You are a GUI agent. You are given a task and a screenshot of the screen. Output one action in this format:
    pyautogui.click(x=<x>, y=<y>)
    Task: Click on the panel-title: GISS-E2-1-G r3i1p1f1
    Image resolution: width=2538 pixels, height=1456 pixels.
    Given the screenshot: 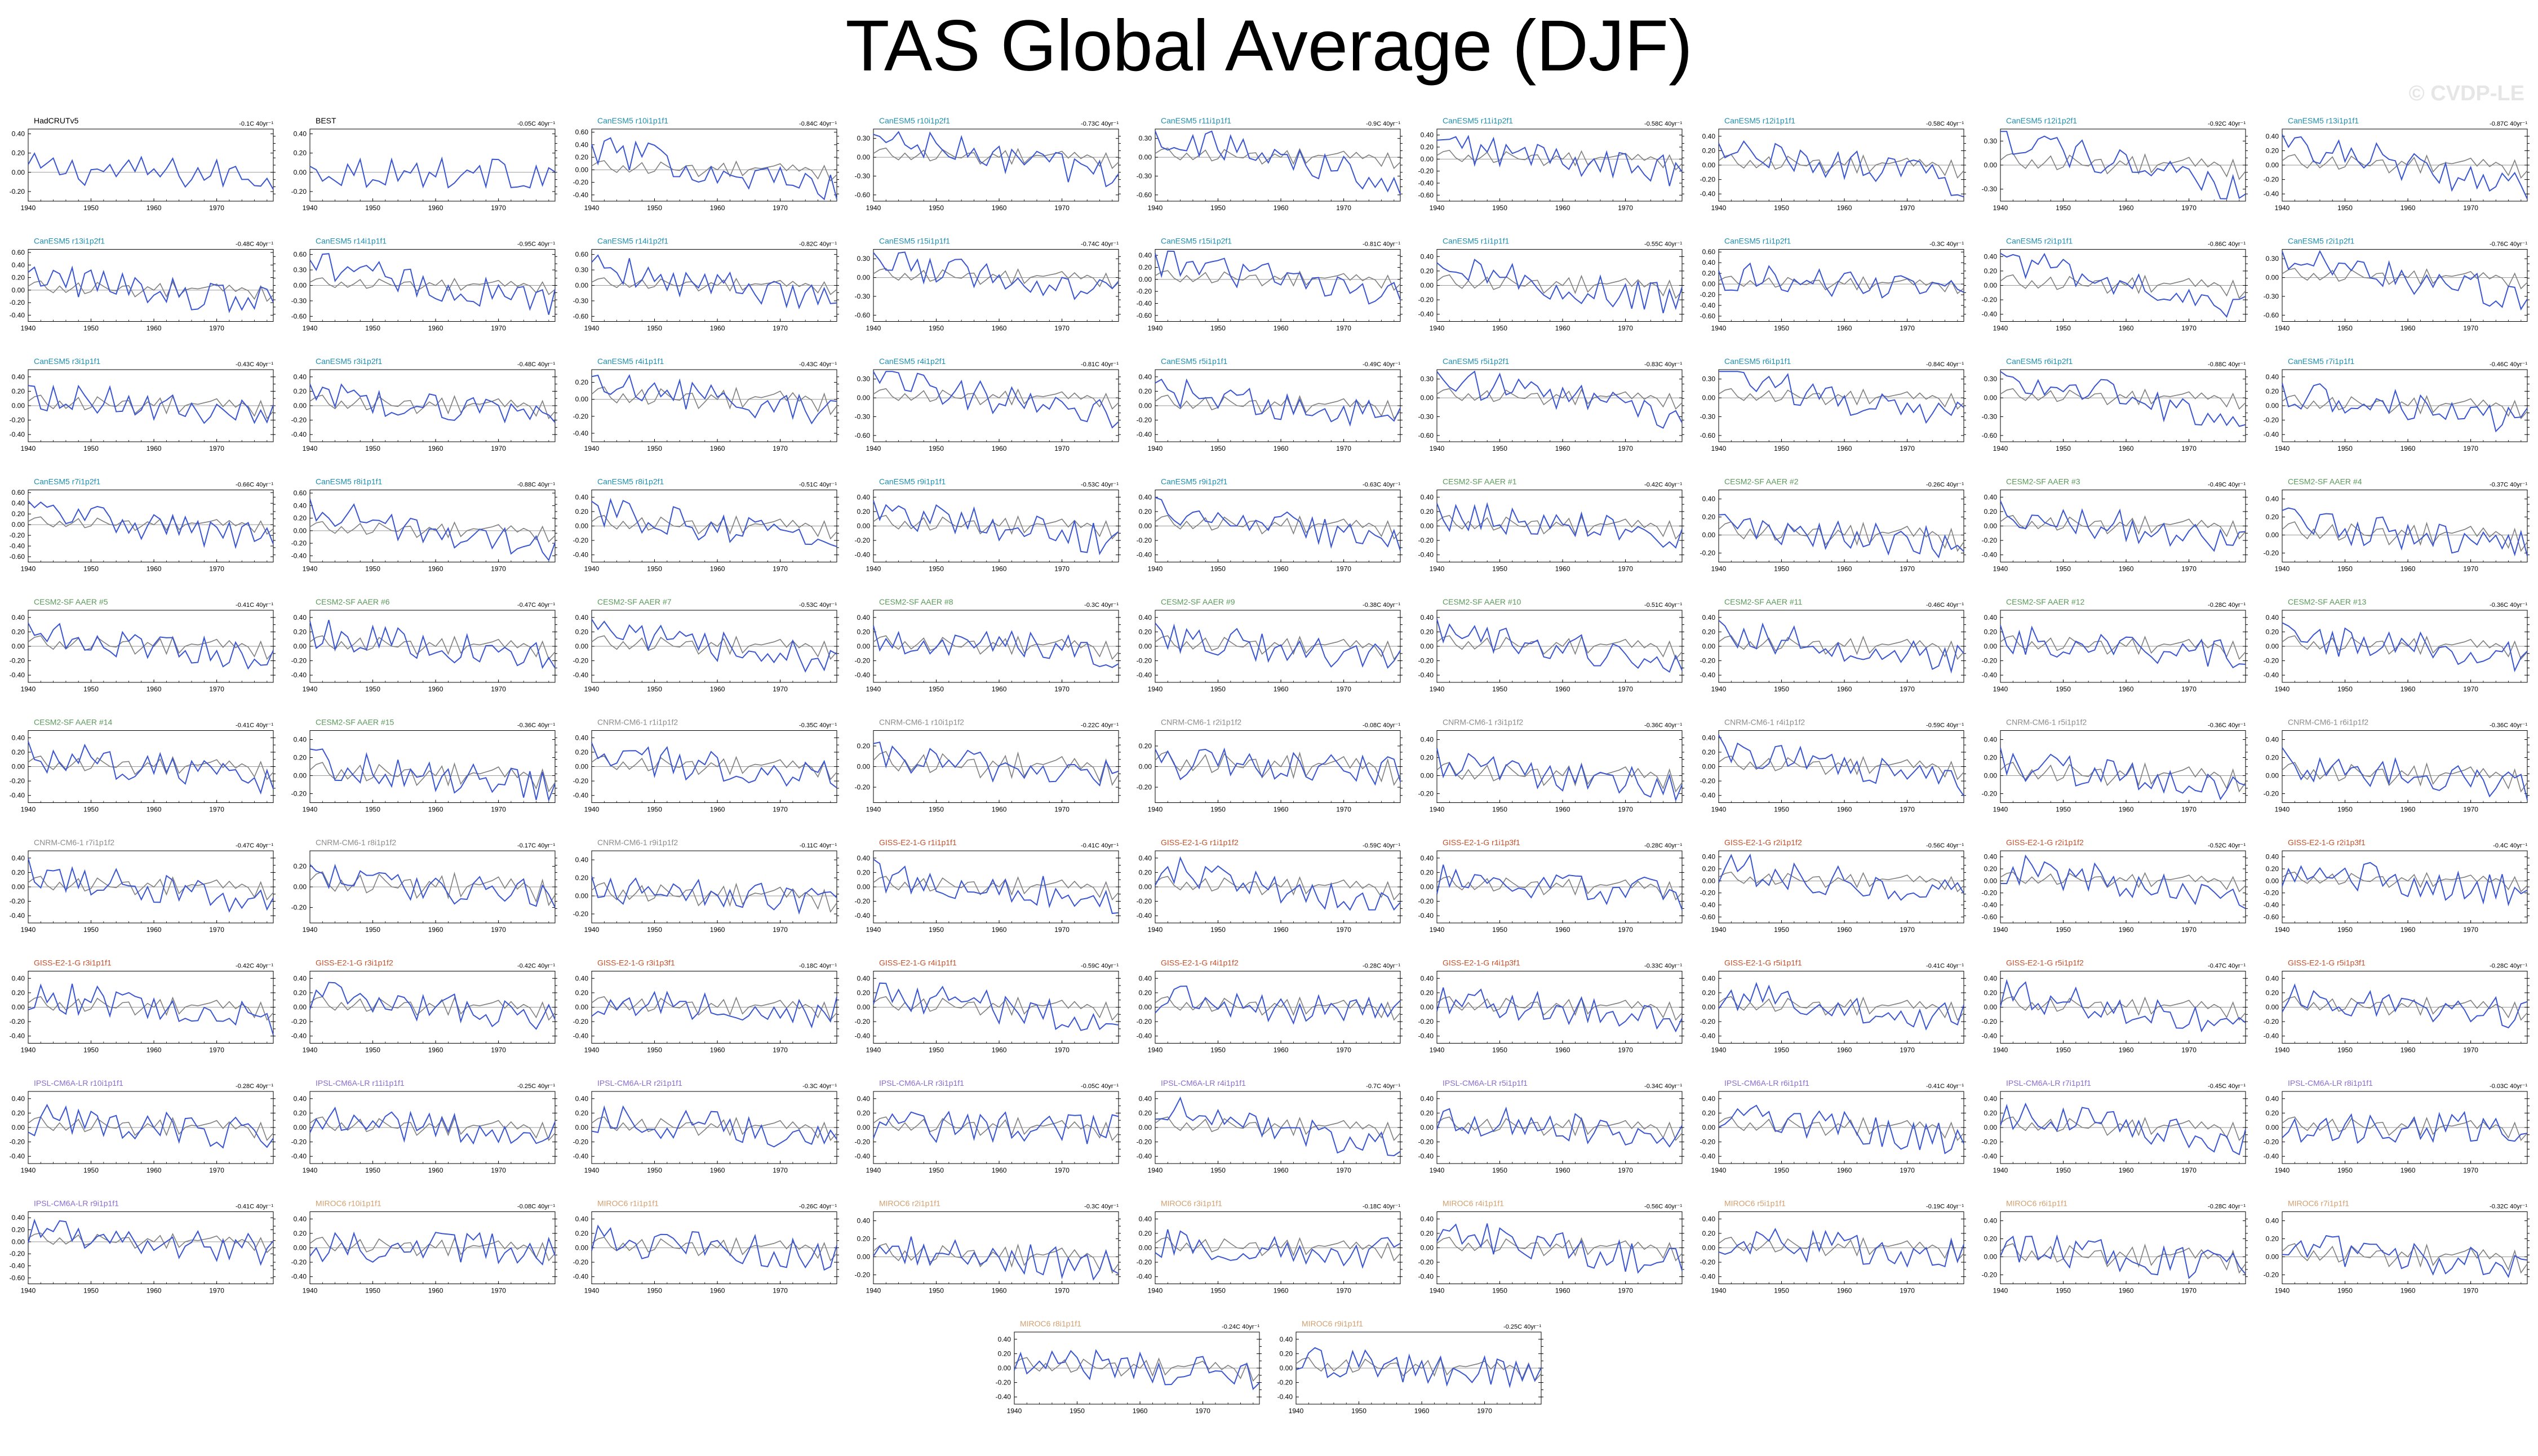 What is the action you would take?
    pyautogui.click(x=73, y=962)
    